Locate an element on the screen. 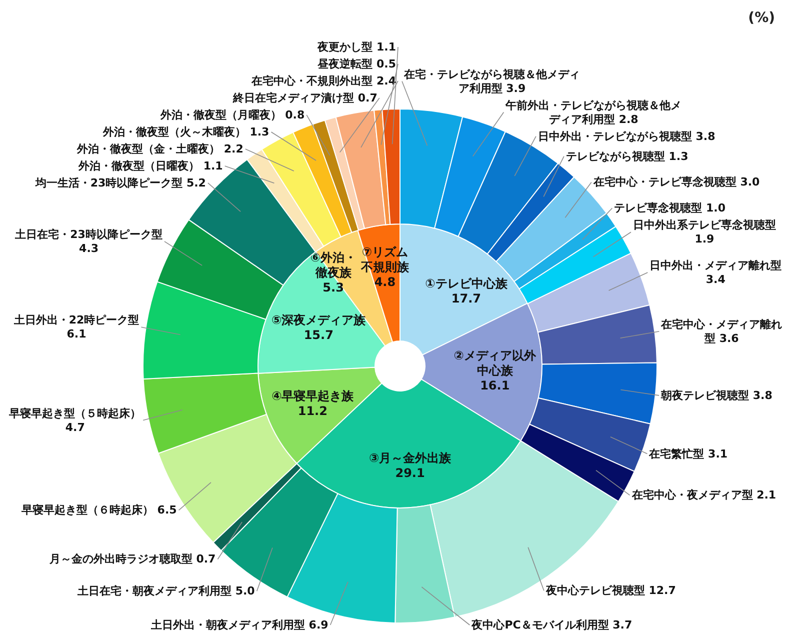 The height and width of the screenshot is (635, 789). slice-label: 日中外出系テレビ専念視聴型 is located at coordinates (704, 225).